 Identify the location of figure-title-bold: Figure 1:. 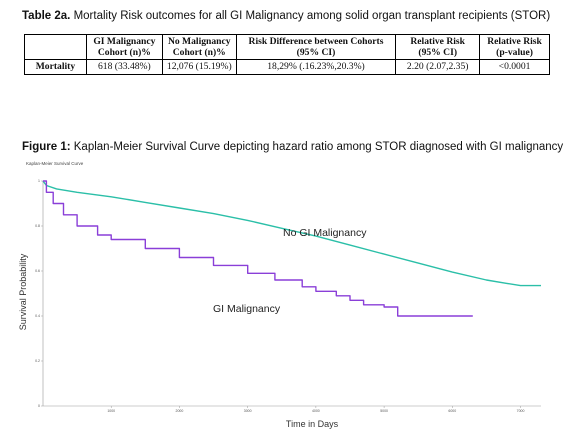
(46, 147).